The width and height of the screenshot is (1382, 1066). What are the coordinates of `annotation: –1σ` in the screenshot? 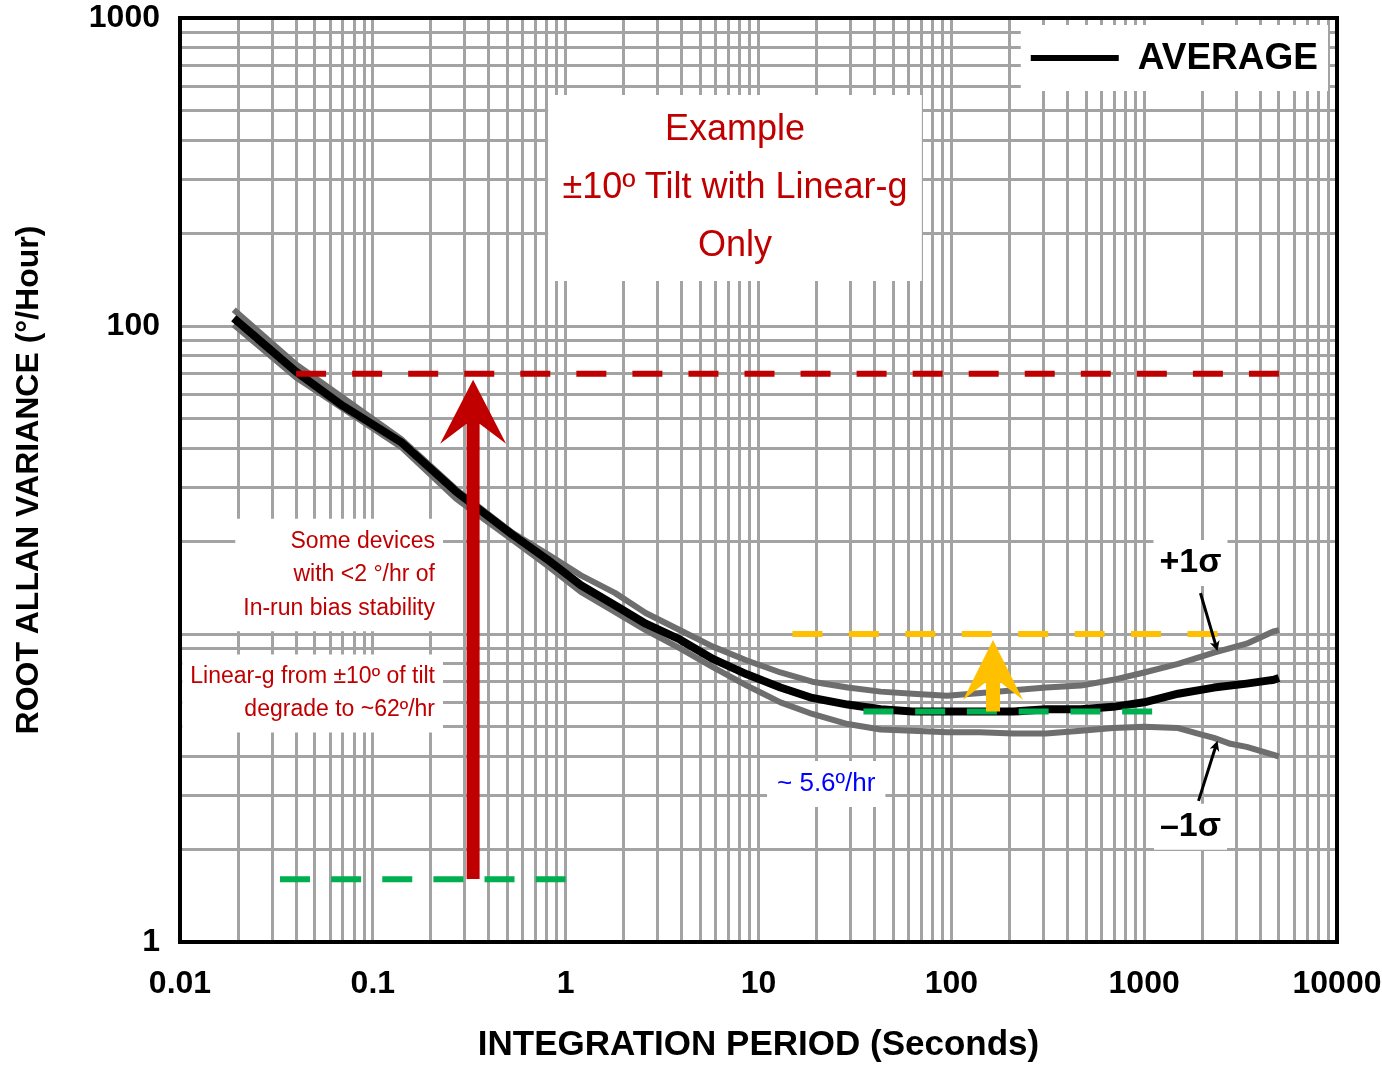 It's located at (1190, 824).